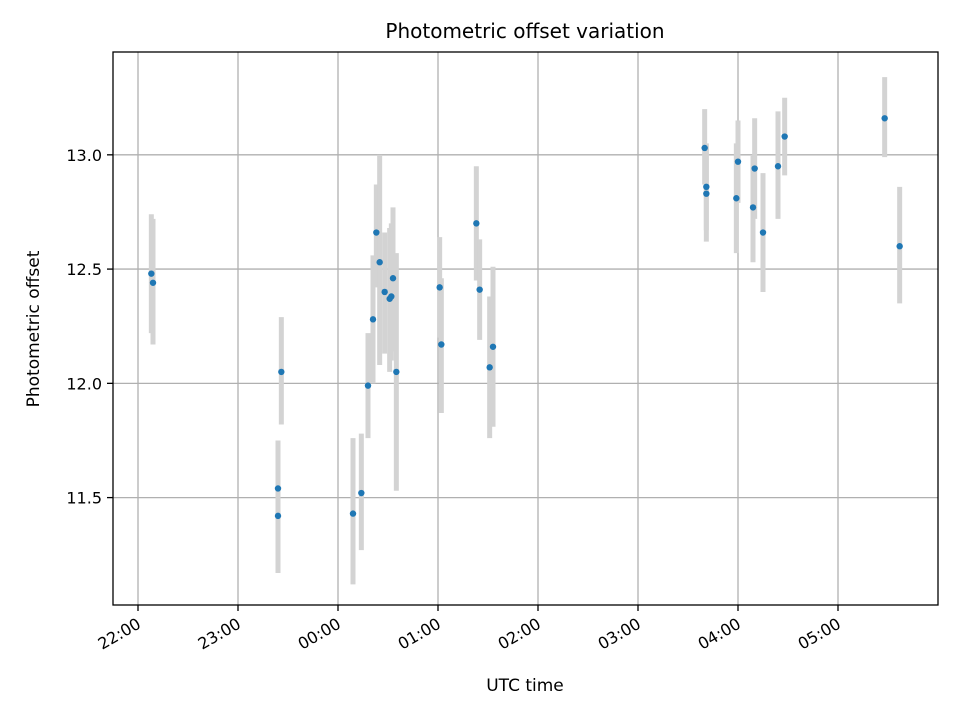 This screenshot has width=960, height=720. What do you see at coordinates (319, 634) in the screenshot?
I see `x-tick-label: 00:00` at bounding box center [319, 634].